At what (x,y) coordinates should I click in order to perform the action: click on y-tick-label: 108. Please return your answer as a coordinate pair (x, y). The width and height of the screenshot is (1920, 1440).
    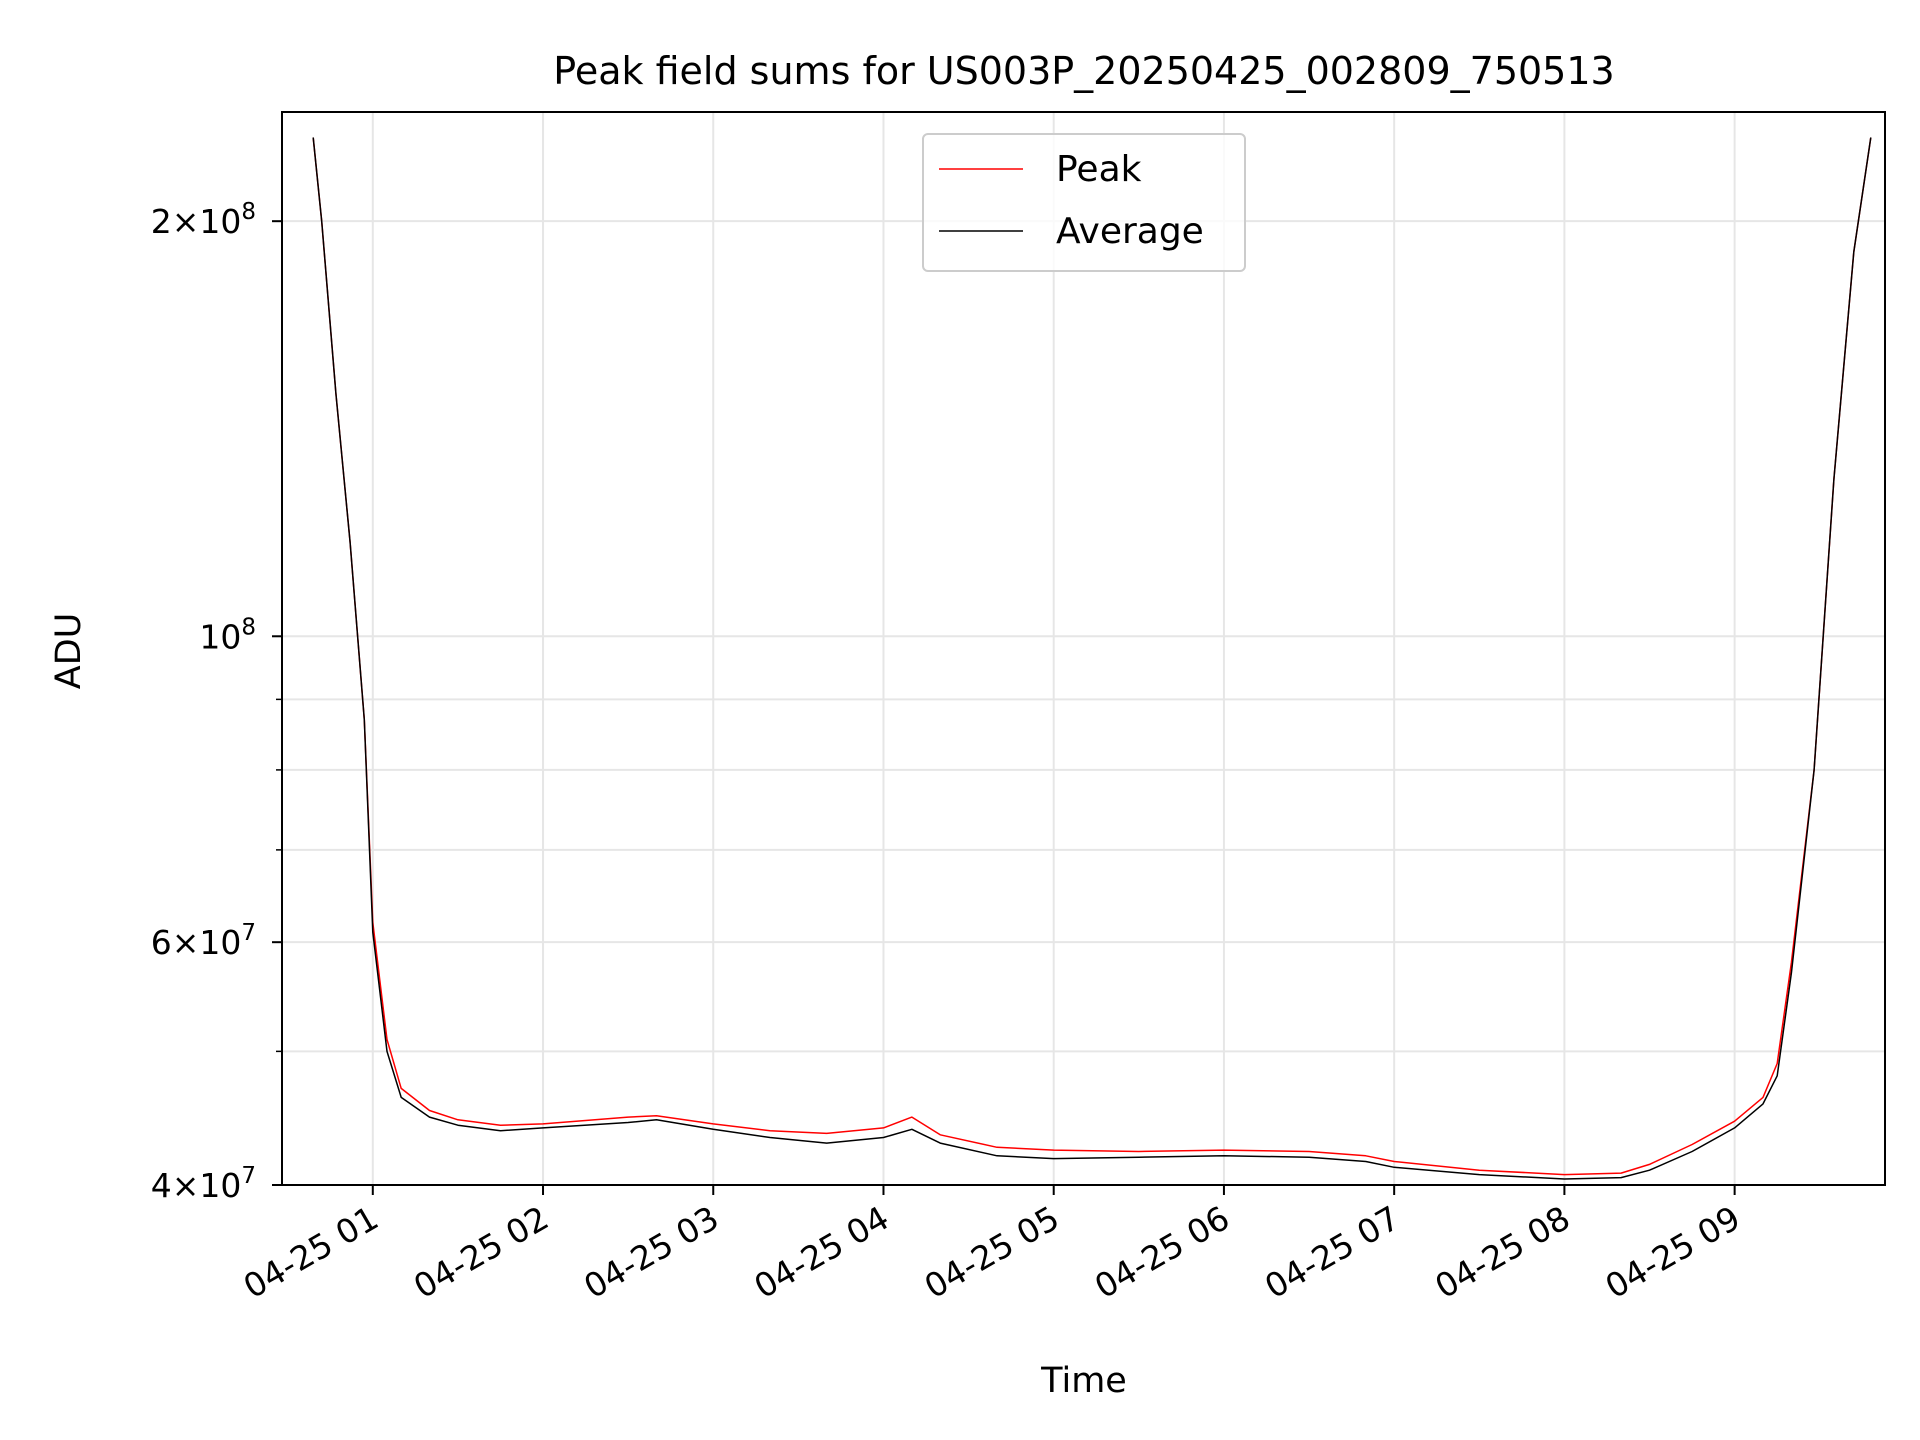
    Looking at the image, I should click on (227, 635).